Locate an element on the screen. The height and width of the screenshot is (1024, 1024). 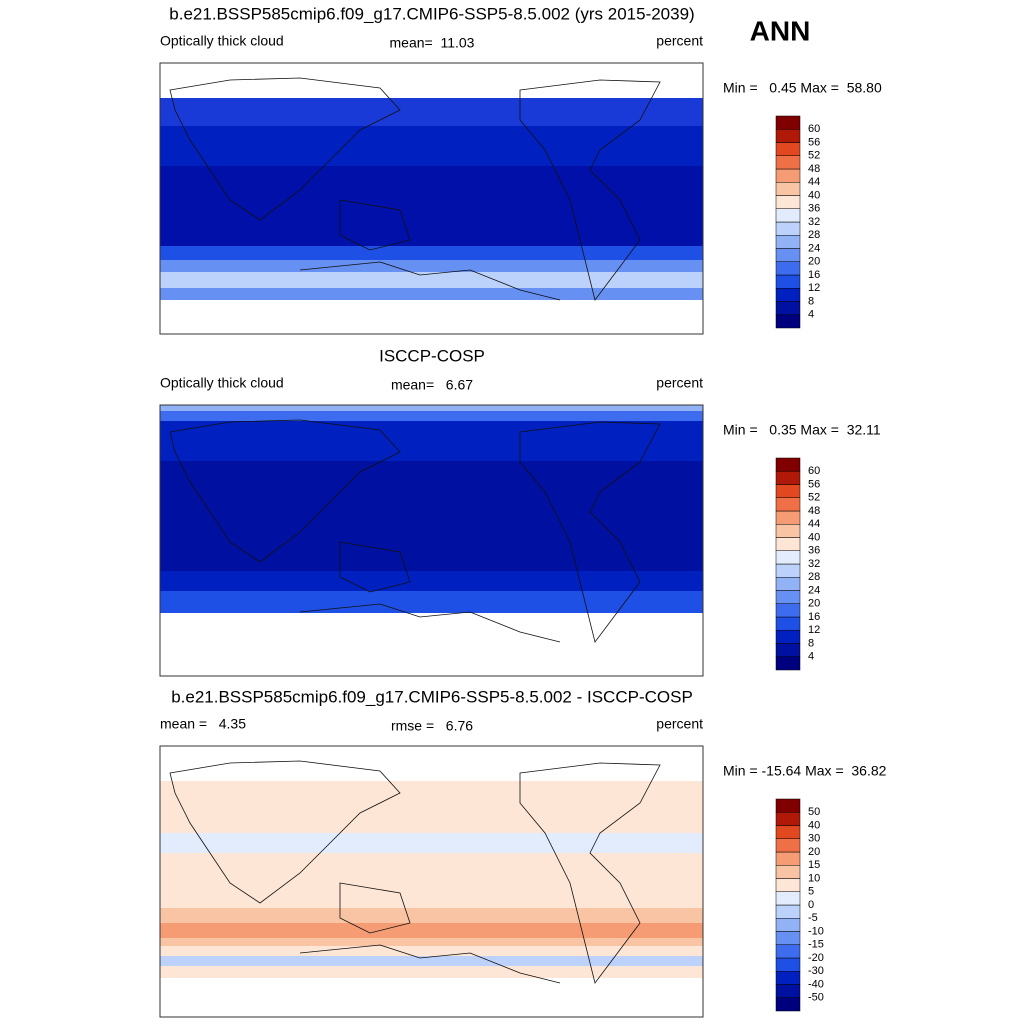
colorbar-label: 5 is located at coordinates (811, 892).